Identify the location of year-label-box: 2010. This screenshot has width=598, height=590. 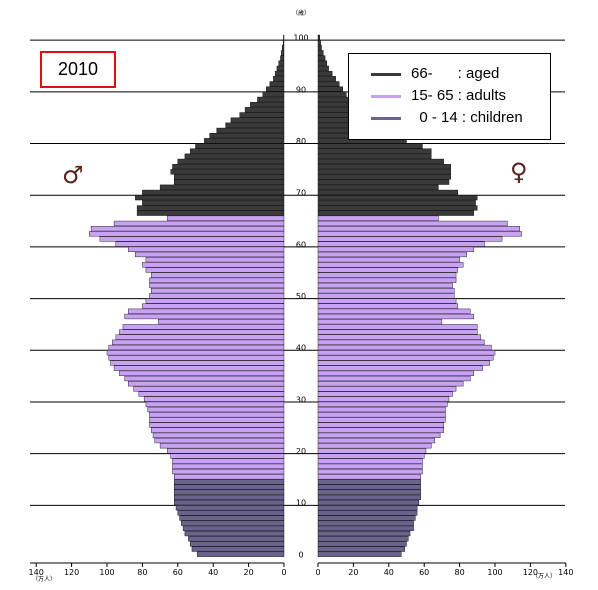
(78, 69).